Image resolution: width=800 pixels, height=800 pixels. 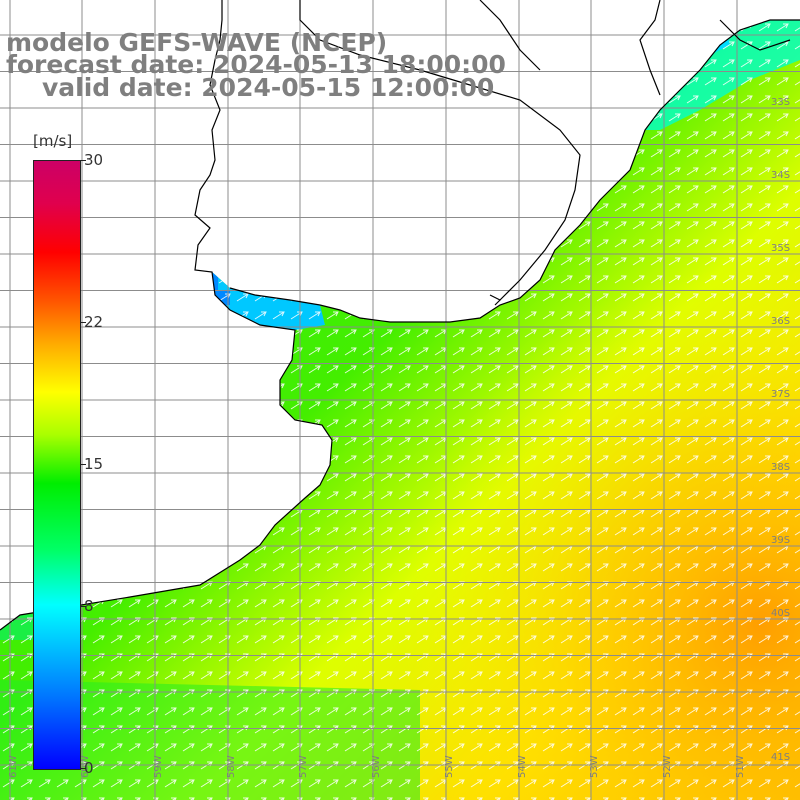 I want to click on colorbar-units: [m/s], so click(x=53, y=141).